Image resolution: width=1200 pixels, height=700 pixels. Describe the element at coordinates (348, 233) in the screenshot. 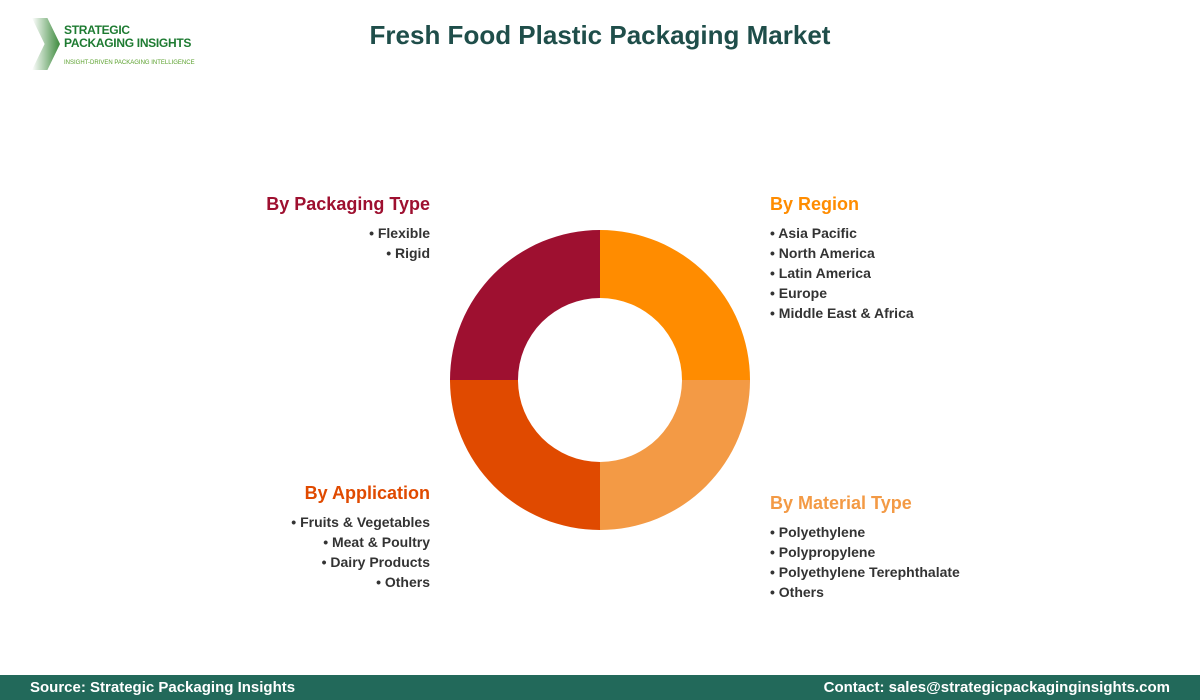

I see `list-item: Flexible` at that location.